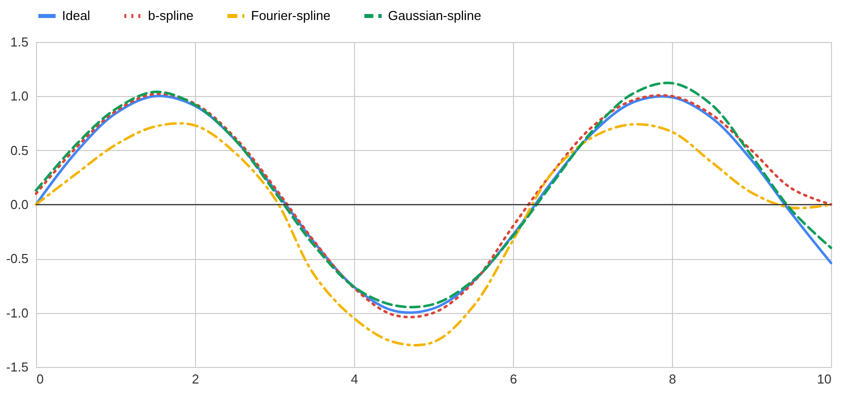 The height and width of the screenshot is (410, 860). Describe the element at coordinates (19, 96) in the screenshot. I see `y-tick-label: 1.0` at that location.